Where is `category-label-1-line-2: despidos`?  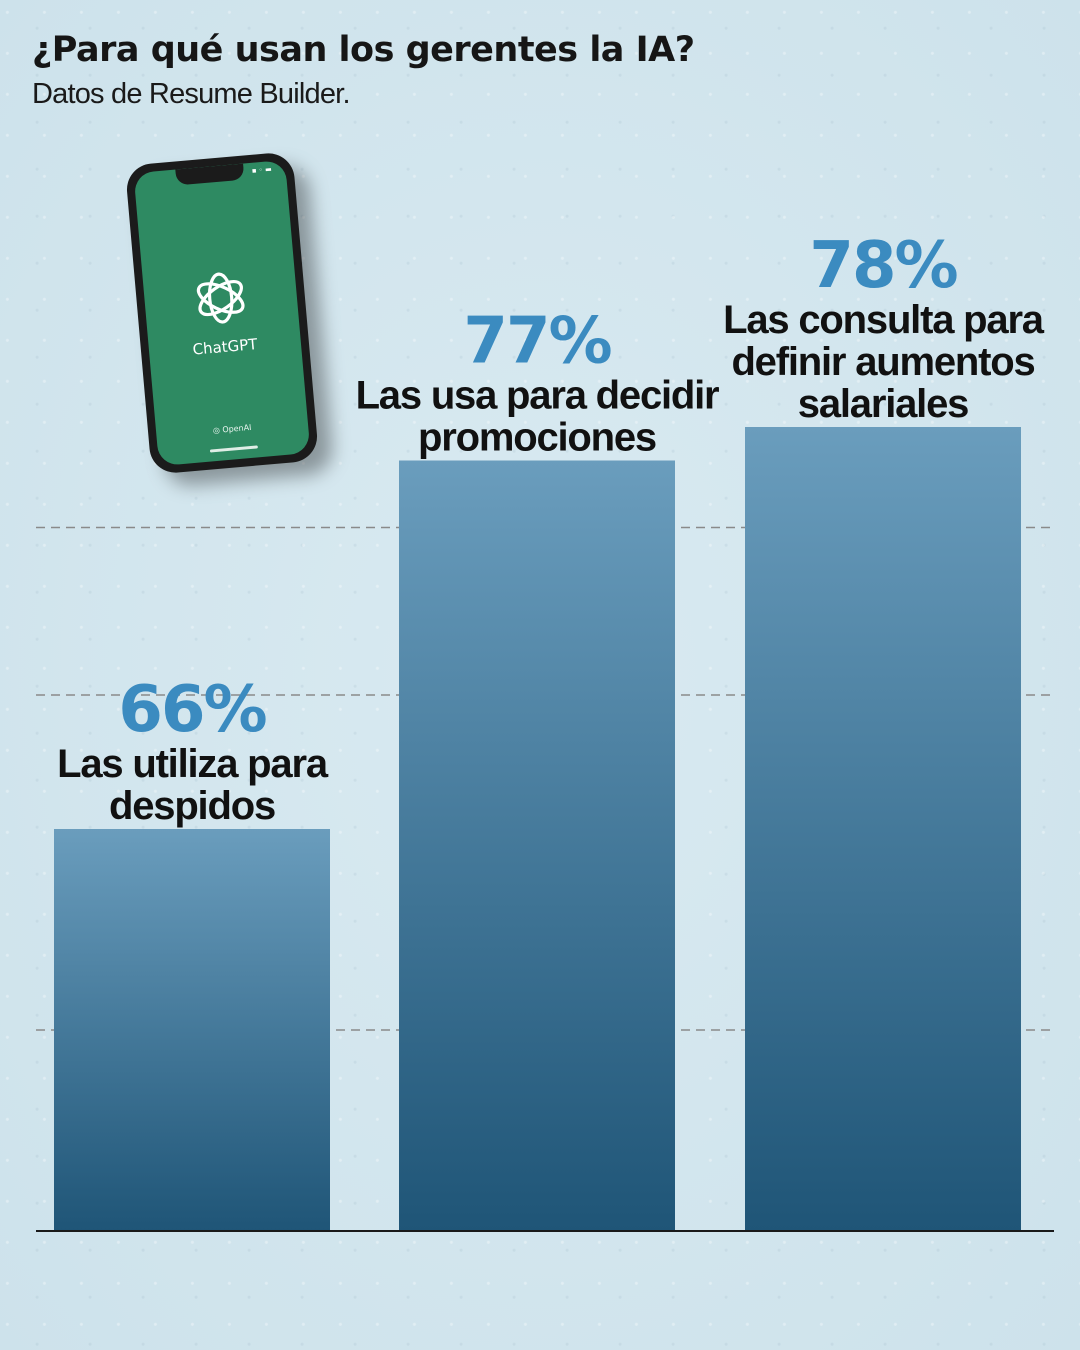 category-label-1-line-2: despidos is located at coordinates (192, 806).